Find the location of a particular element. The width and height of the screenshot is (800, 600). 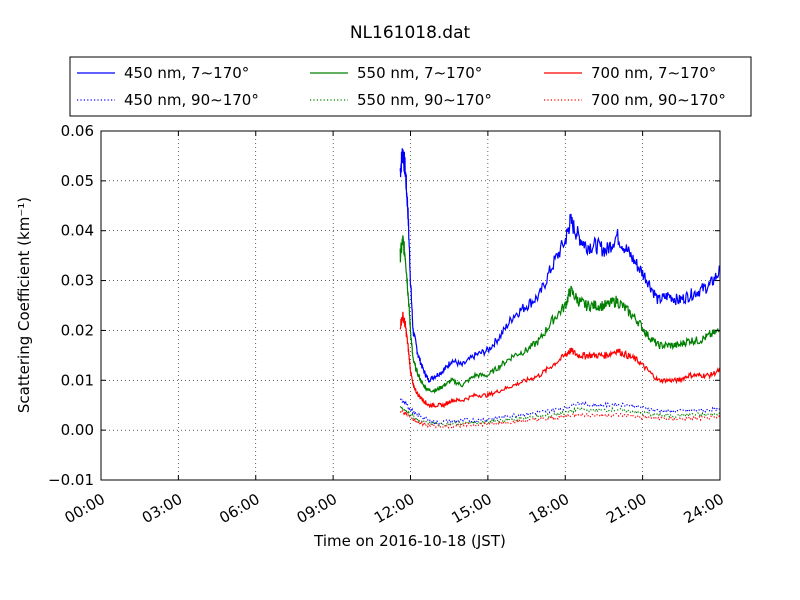

y-tick-label: 0.02 is located at coordinates (77, 330).